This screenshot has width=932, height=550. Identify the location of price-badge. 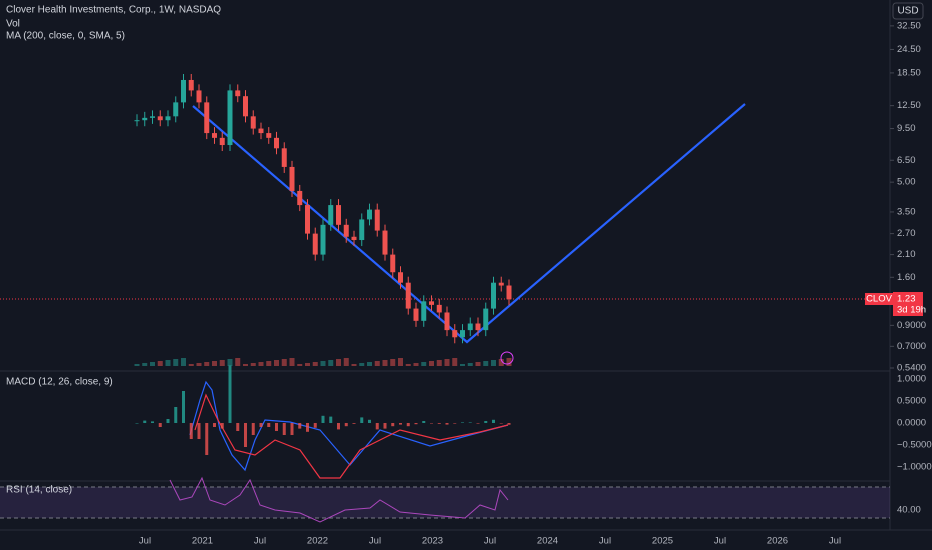
(908, 304).